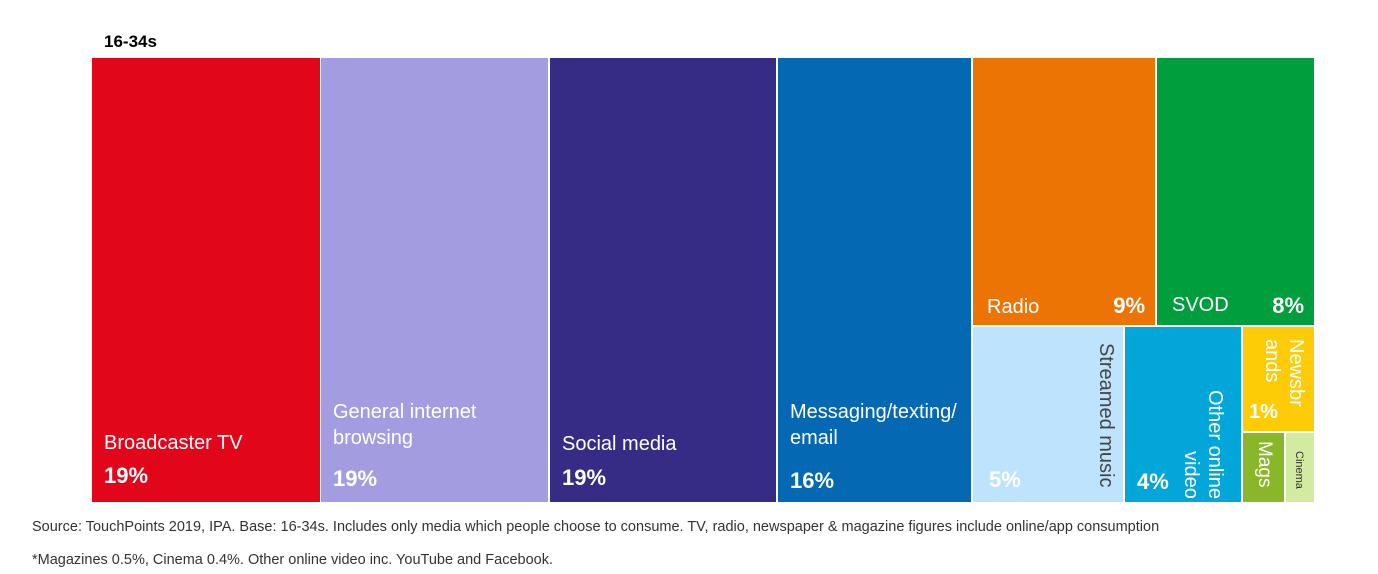 The width and height of the screenshot is (1378, 574). Describe the element at coordinates (1288, 305) in the screenshot. I see `tile-value: 8%` at that location.